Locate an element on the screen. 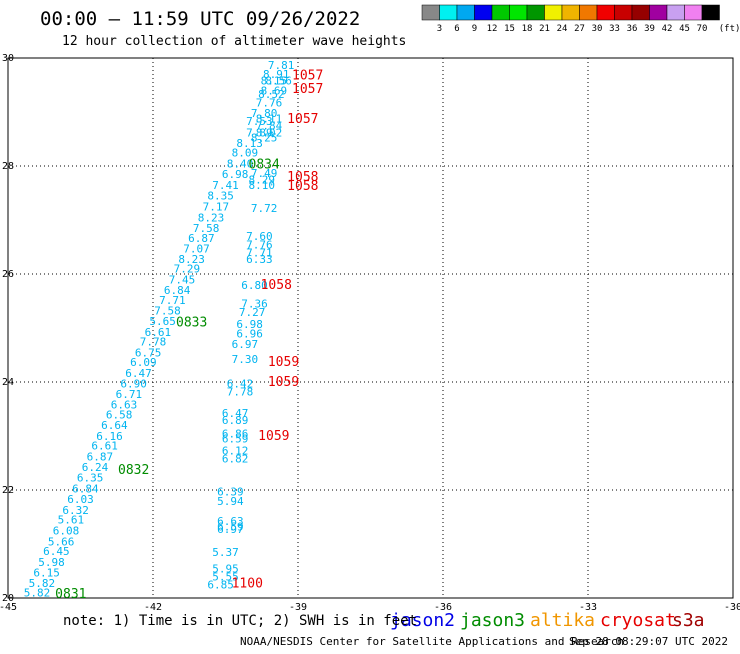 This screenshot has height=654, width=740. wave-height-label: 5.94 is located at coordinates (230, 501).